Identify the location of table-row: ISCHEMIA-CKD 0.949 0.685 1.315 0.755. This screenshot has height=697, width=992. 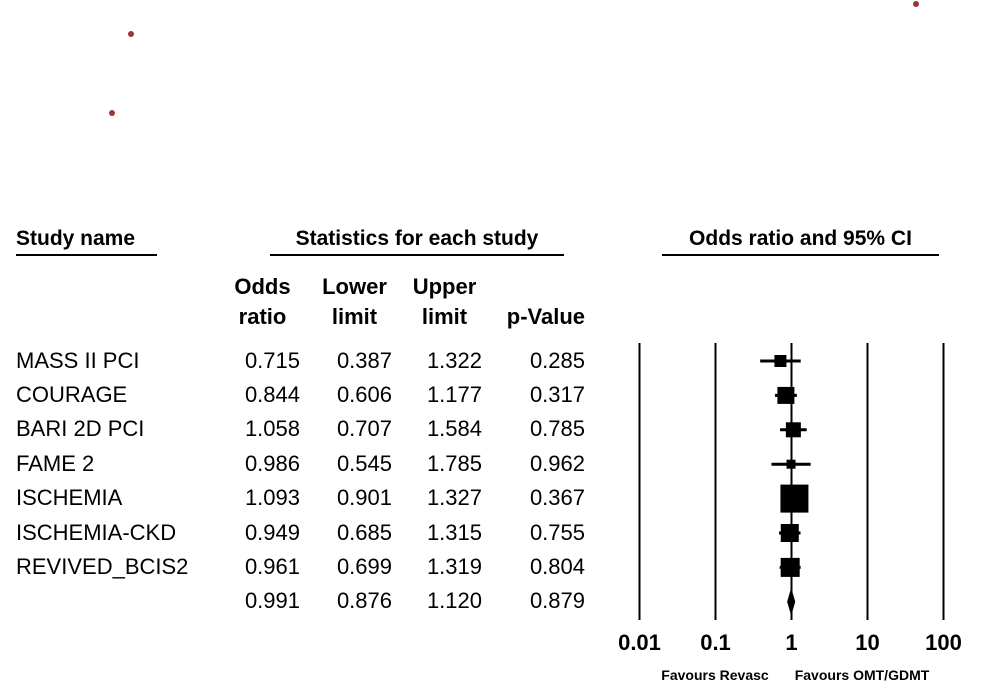
(305, 533).